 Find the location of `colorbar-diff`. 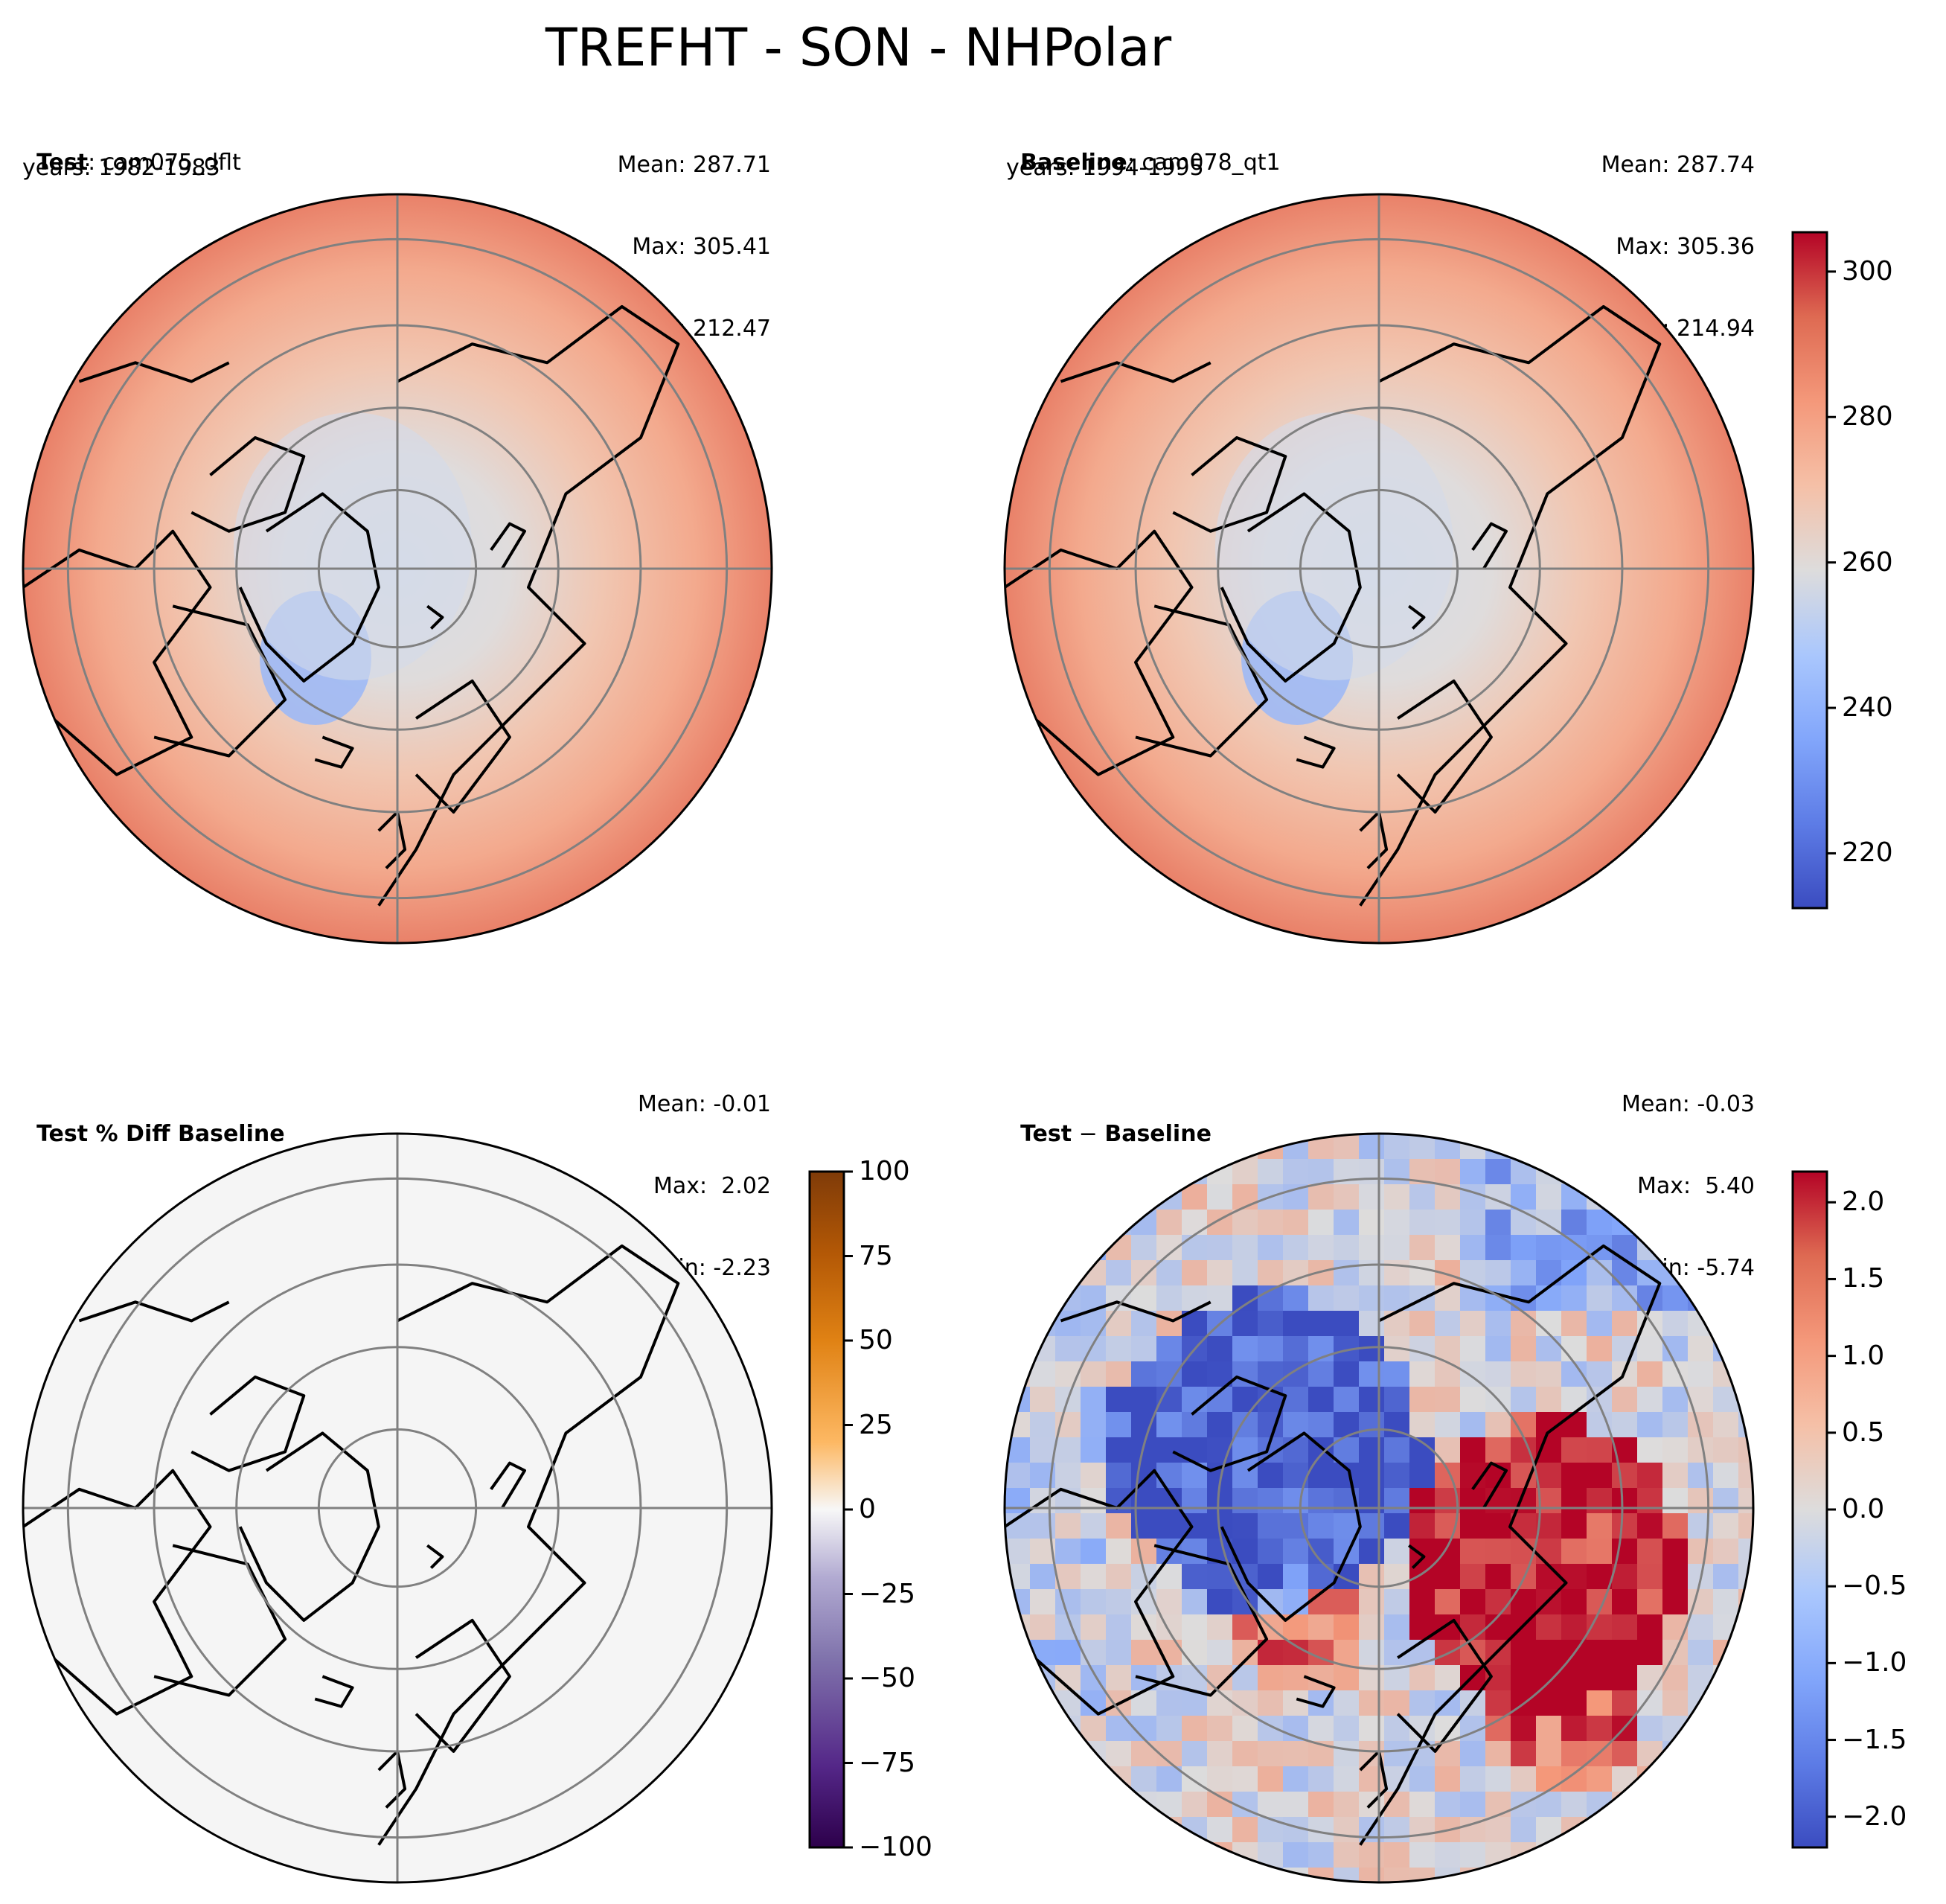

colorbar-diff is located at coordinates (1813, 1509).